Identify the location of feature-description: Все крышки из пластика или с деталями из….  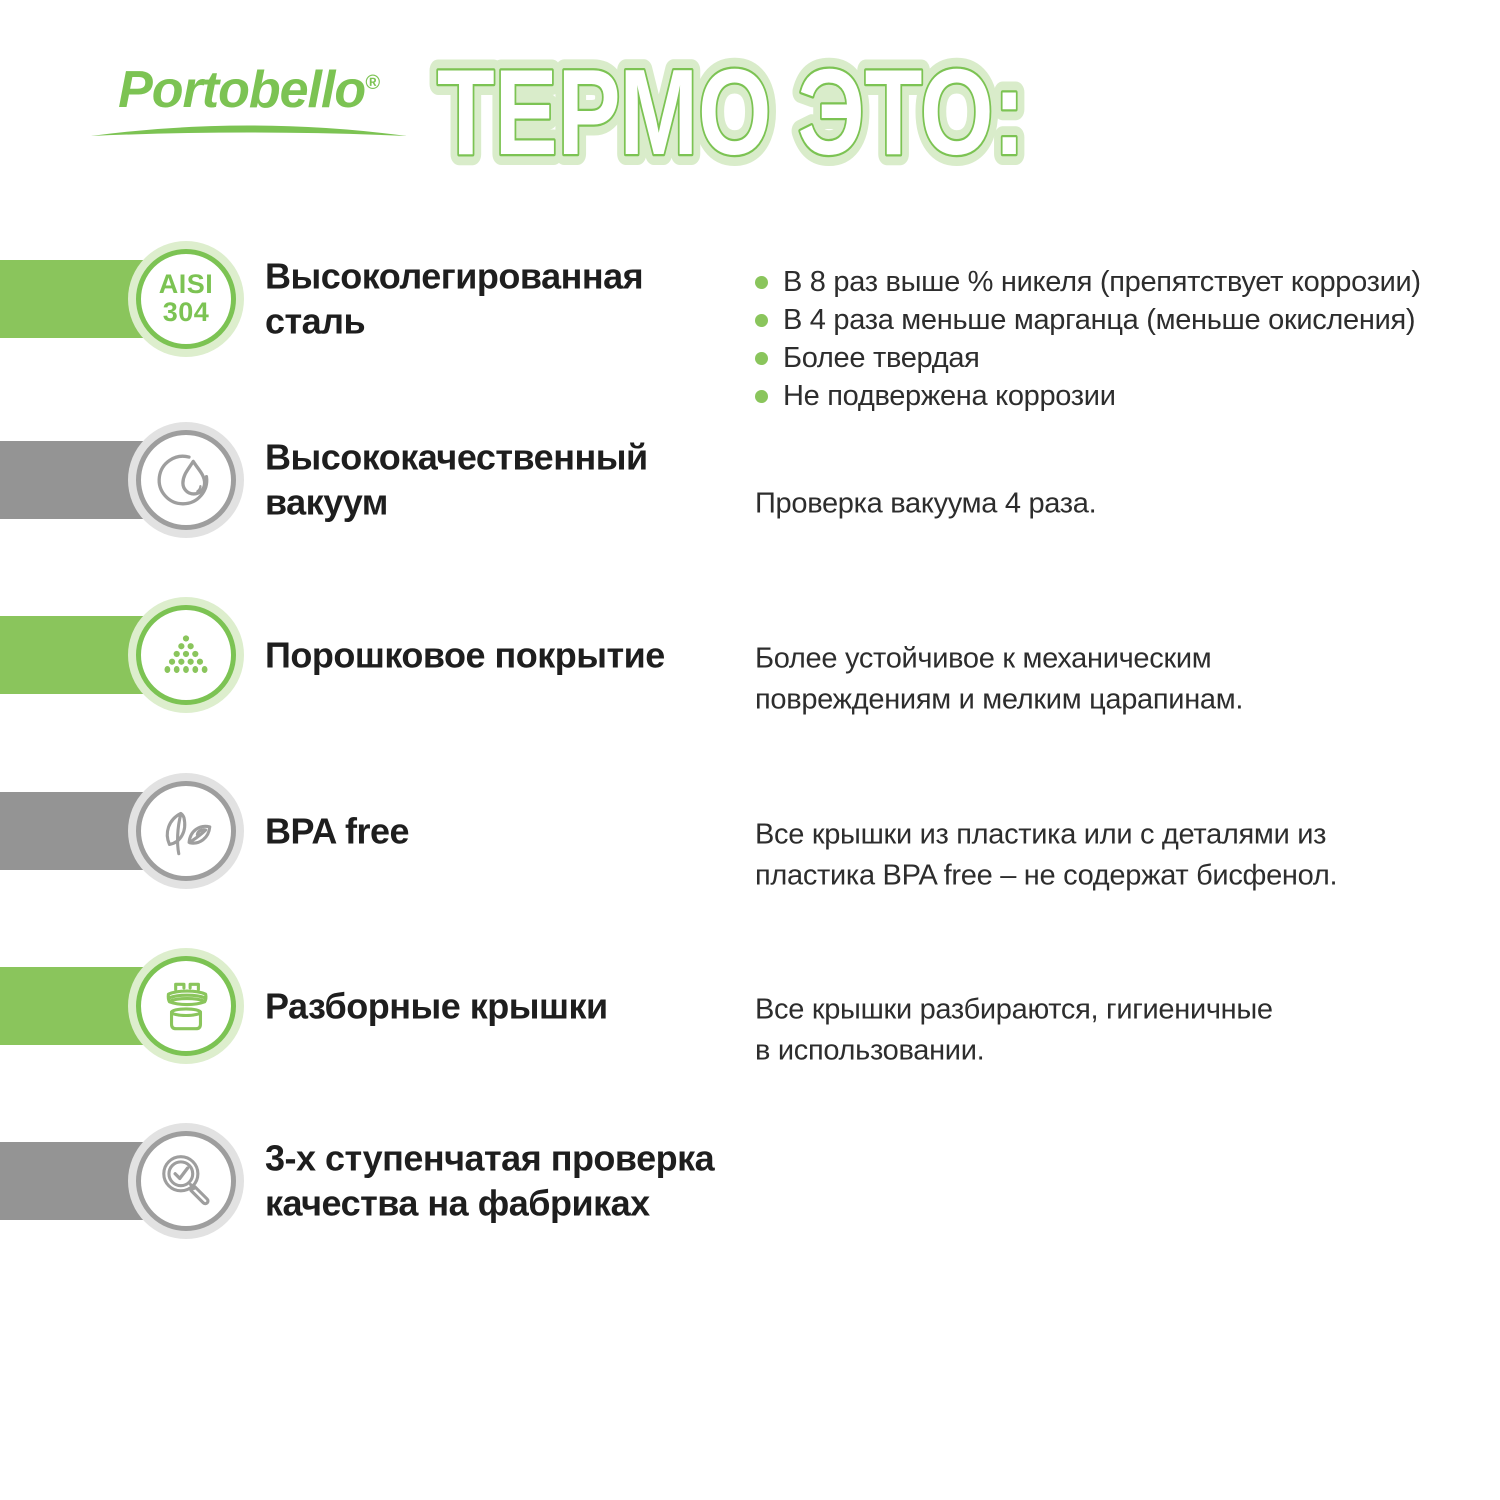
(1046, 854).